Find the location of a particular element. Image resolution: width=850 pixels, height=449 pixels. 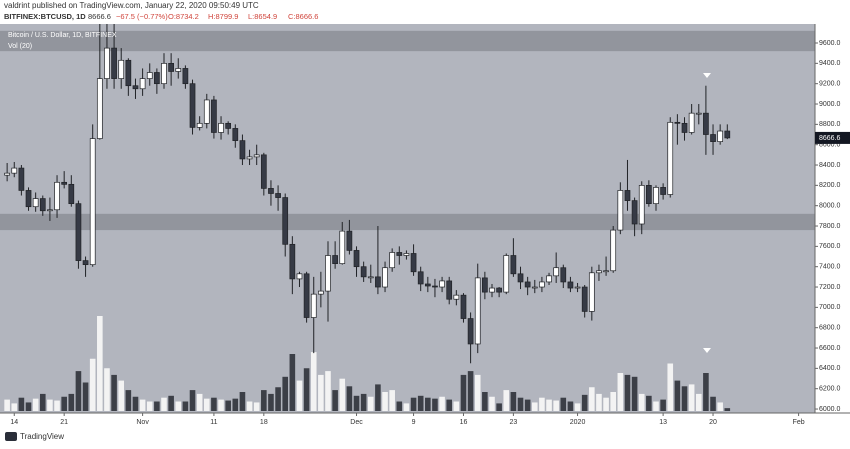

y-tick-label: 9200.0 is located at coordinates (830, 84).